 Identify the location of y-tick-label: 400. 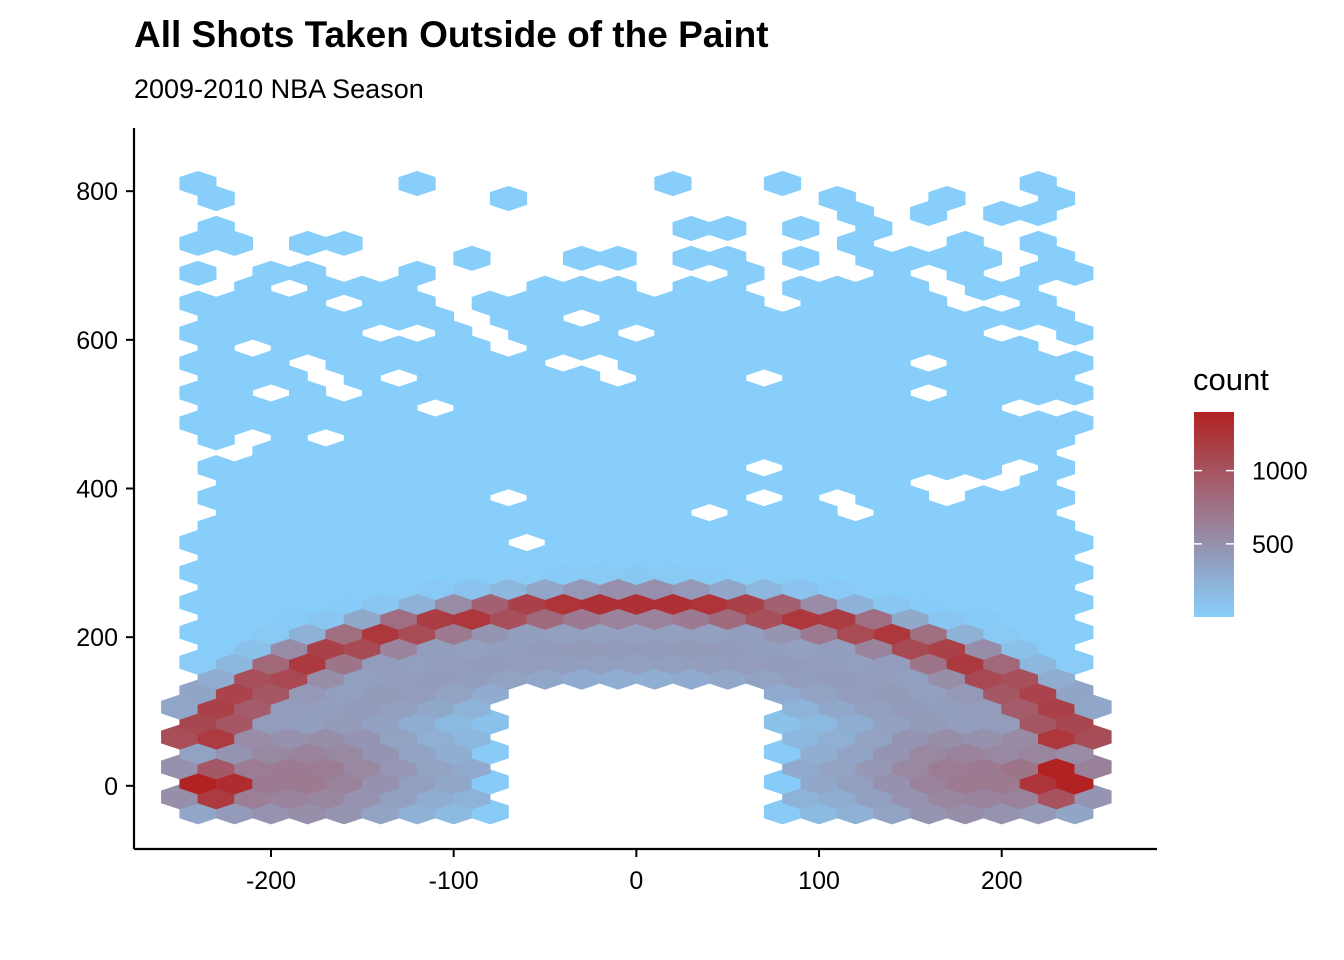
(97, 490).